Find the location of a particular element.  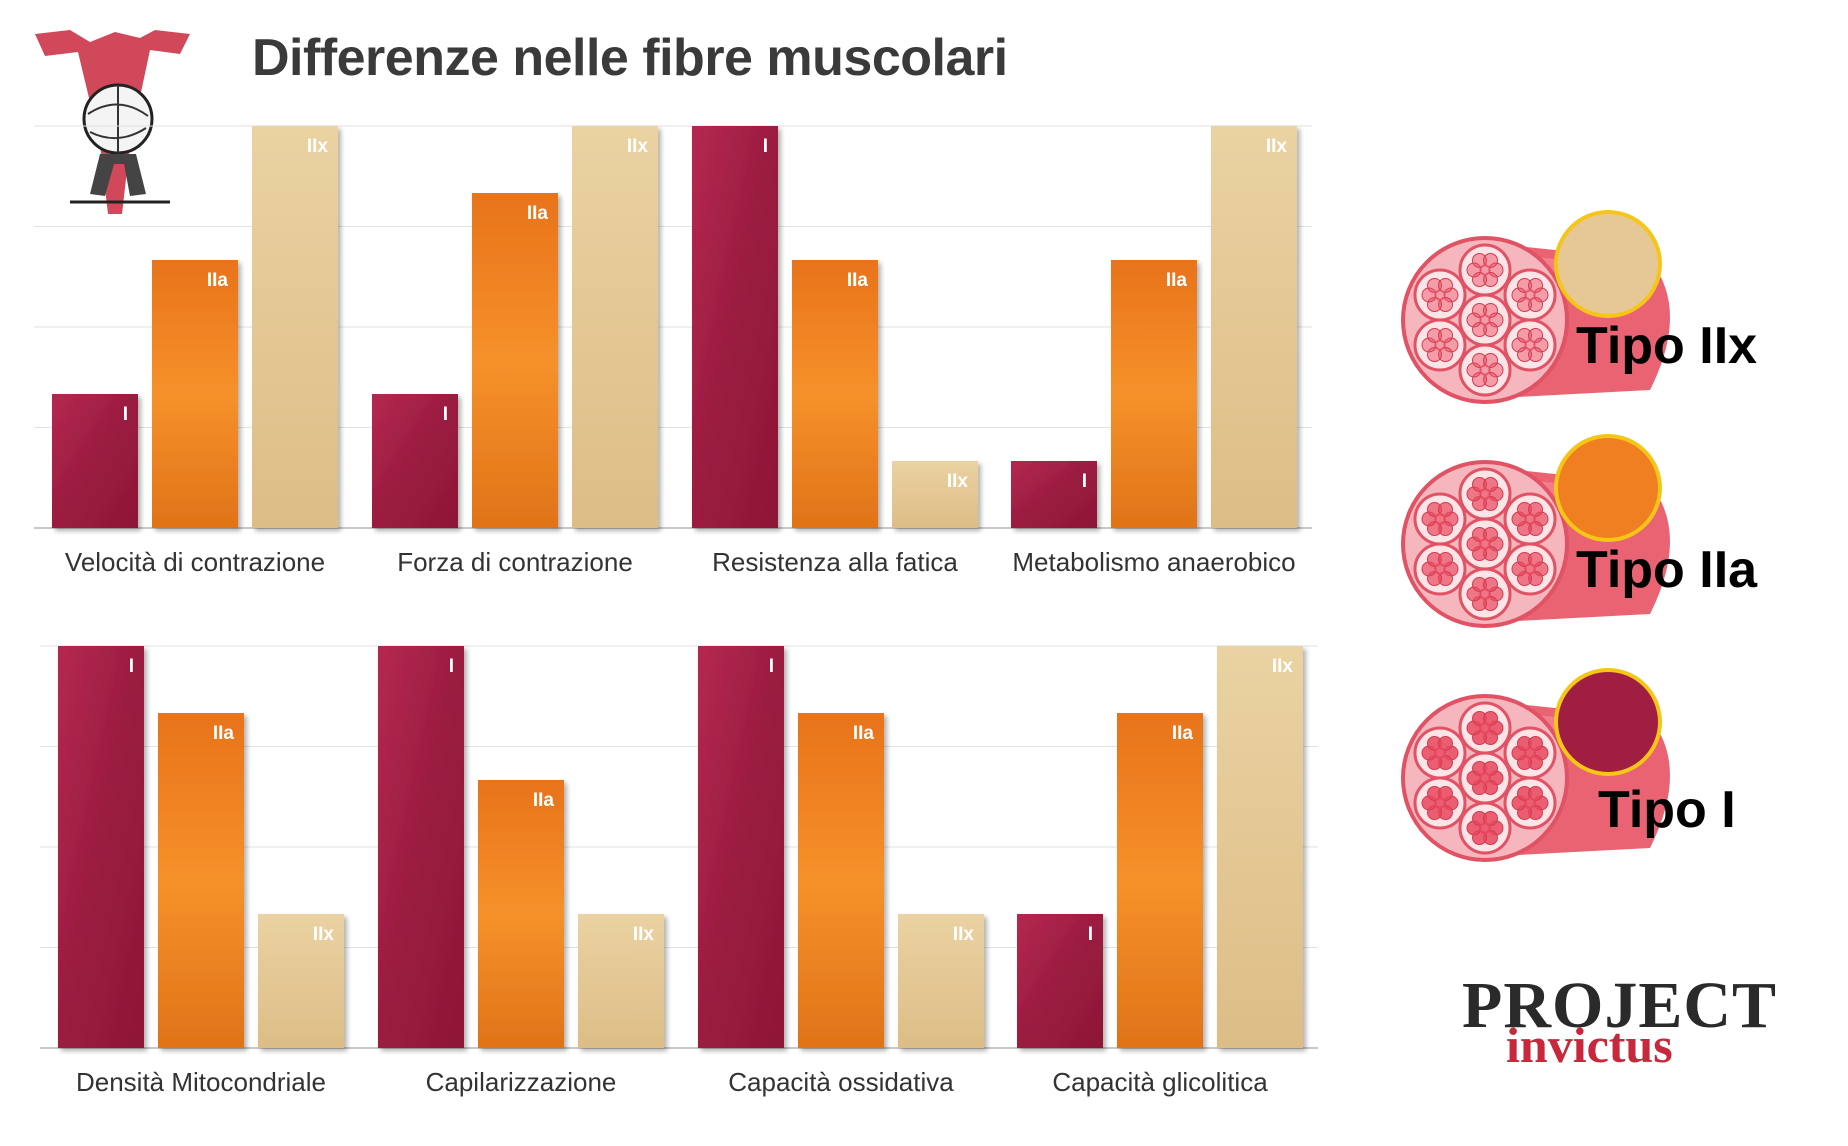

legend-item-tipo-iix: Tipo IIx is located at coordinates (1610, 310).